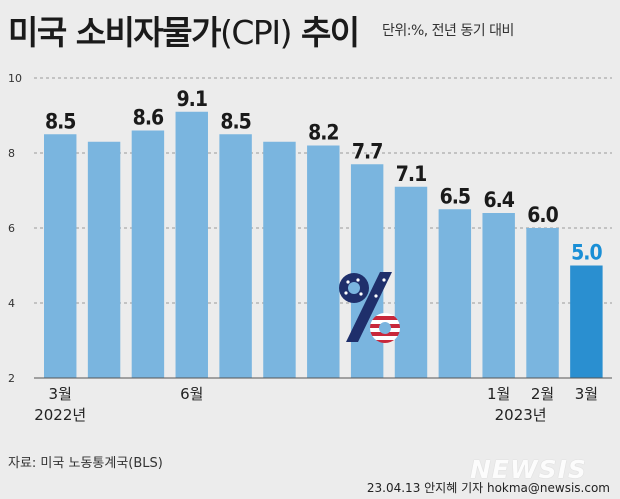 Image resolution: width=620 pixels, height=499 pixels. I want to click on y-tick-label: 4, so click(11, 303).